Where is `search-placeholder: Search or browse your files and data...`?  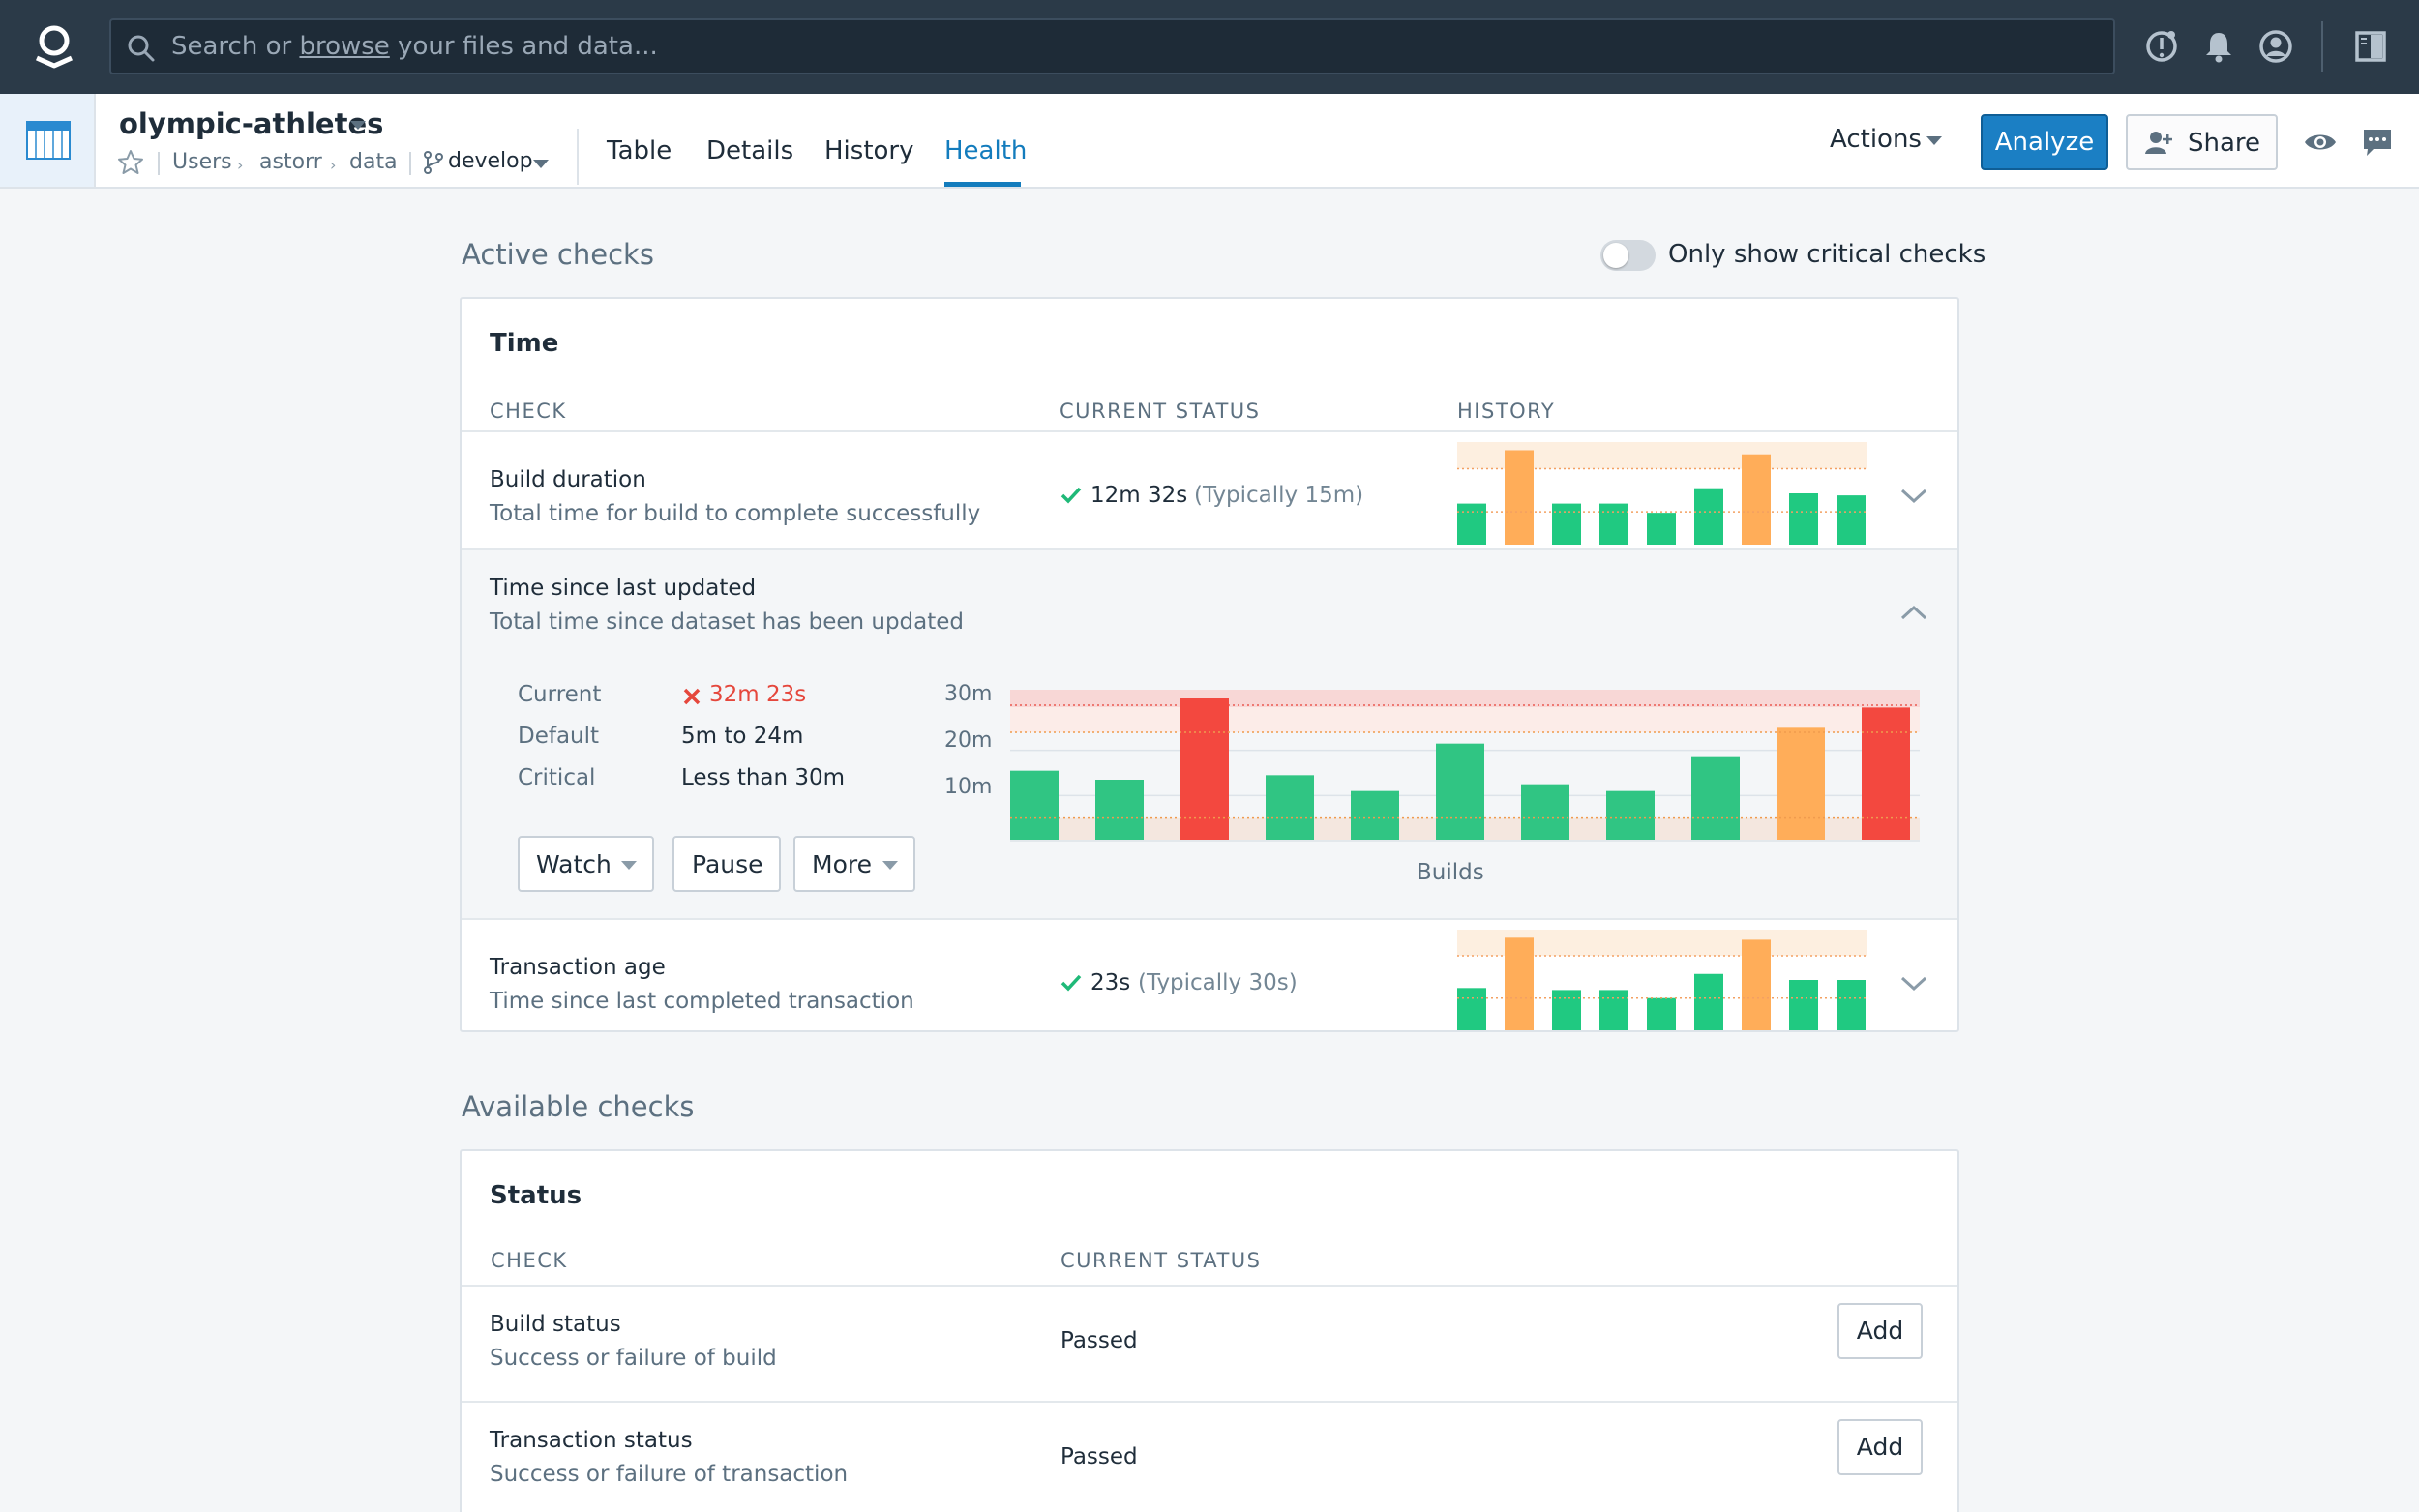 search-placeholder: Search or browse your files and data... is located at coordinates (414, 47).